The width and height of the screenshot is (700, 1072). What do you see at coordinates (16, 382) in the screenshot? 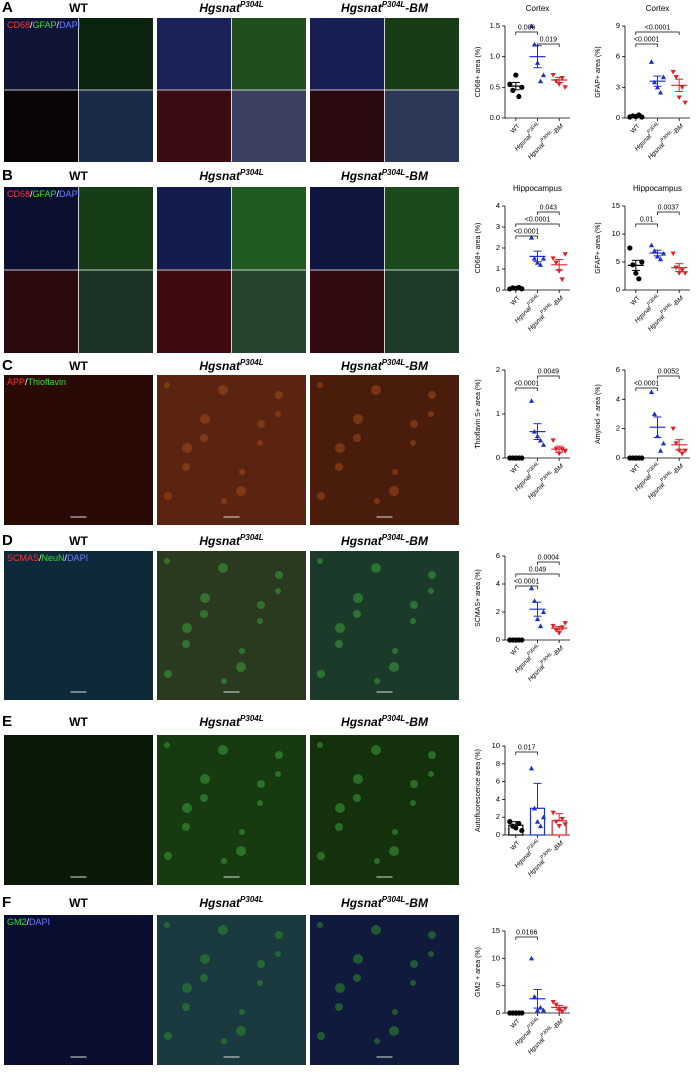
I see `stain-name: APP` at bounding box center [16, 382].